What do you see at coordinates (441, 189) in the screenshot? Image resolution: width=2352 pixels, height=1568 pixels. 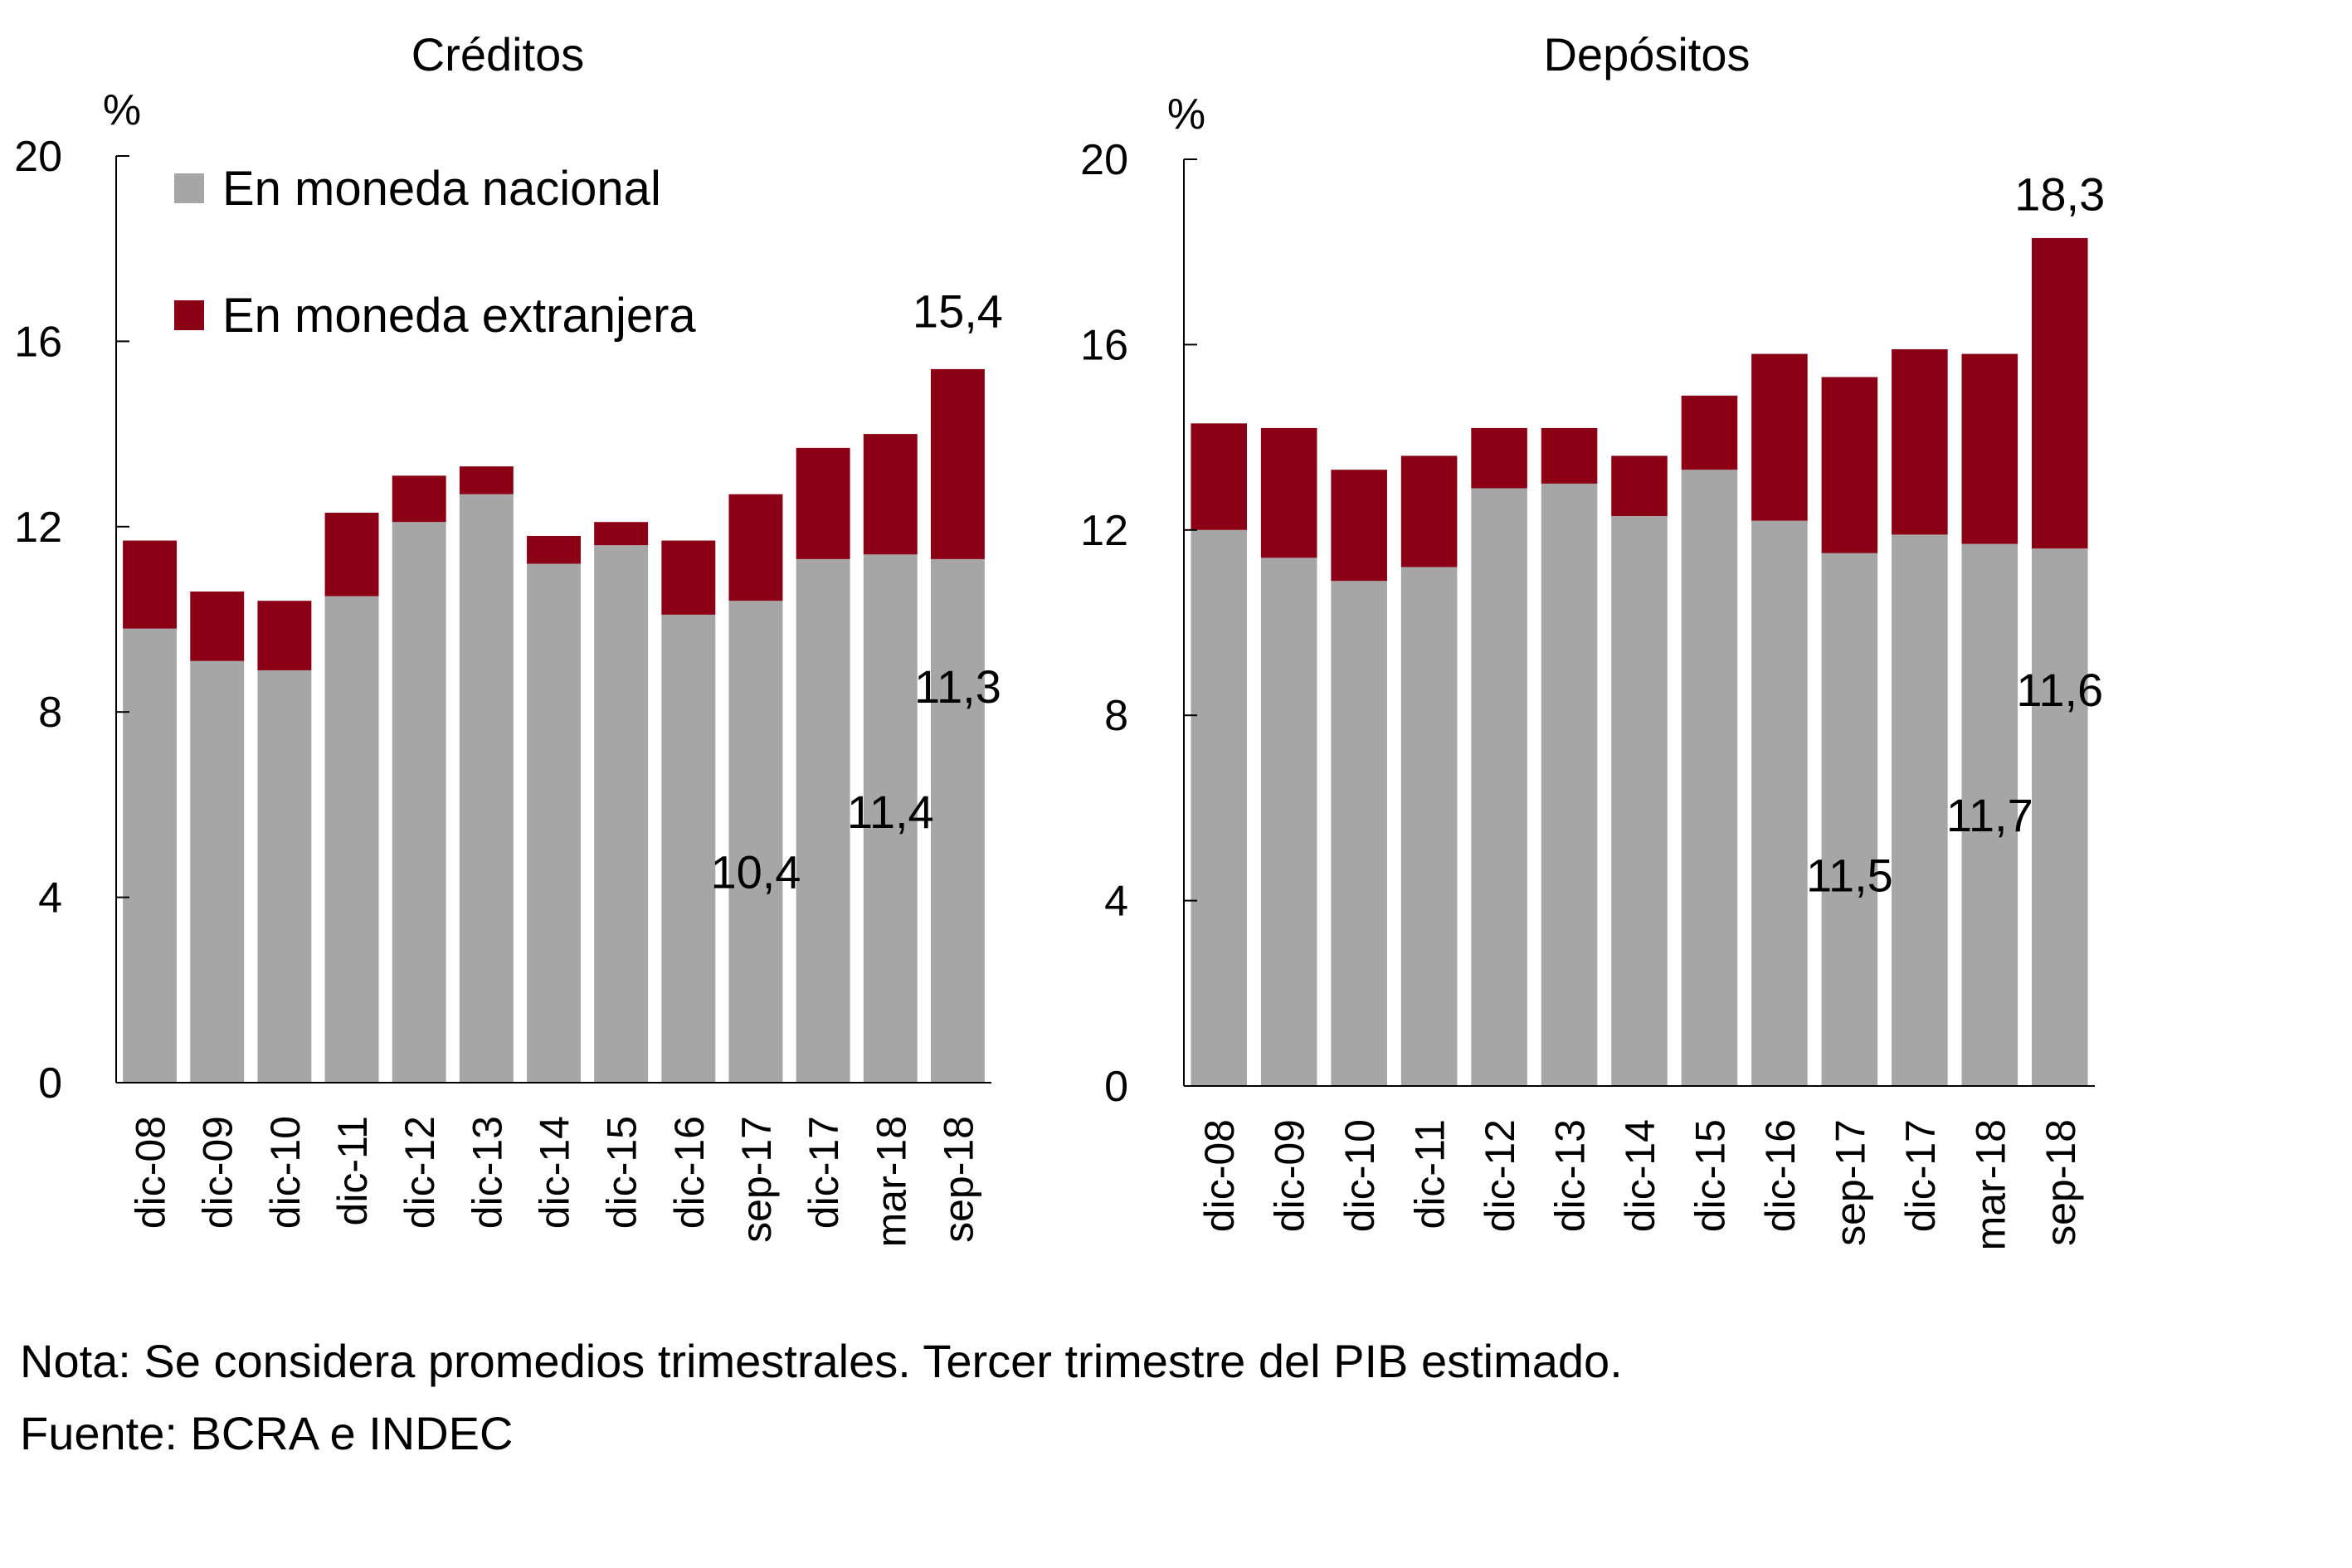 I see `legend-label: En moneda nacional` at bounding box center [441, 189].